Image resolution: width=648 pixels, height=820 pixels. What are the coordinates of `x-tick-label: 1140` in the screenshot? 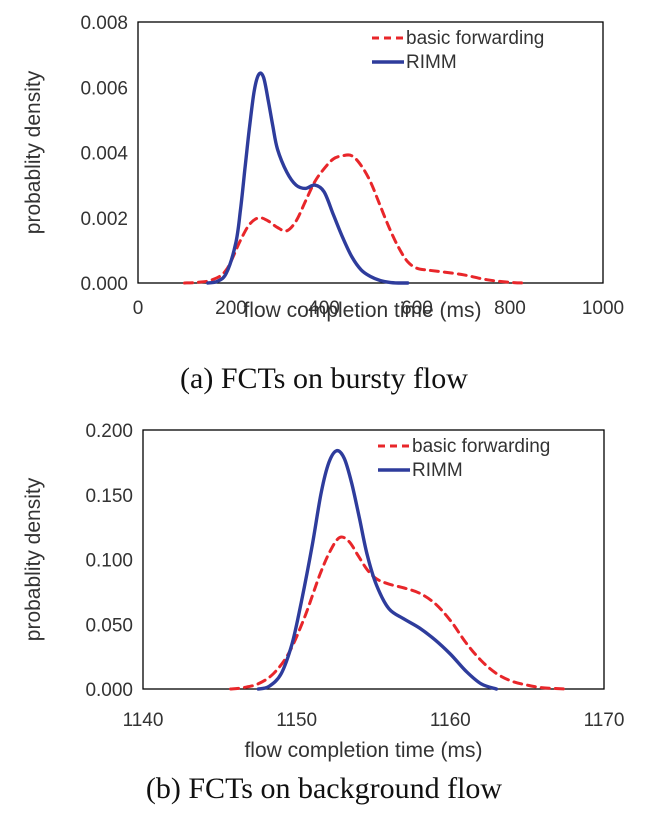 It's located at (143, 720).